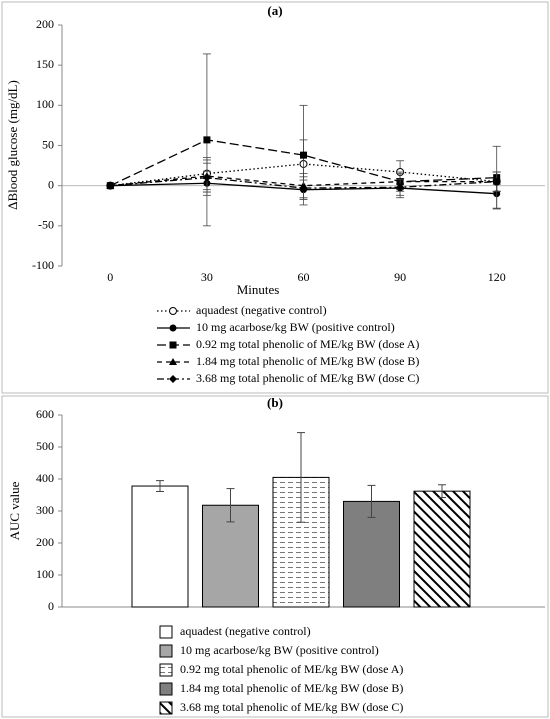 This screenshot has height=719, width=550. I want to click on y-tick-label: 600, so click(45, 414).